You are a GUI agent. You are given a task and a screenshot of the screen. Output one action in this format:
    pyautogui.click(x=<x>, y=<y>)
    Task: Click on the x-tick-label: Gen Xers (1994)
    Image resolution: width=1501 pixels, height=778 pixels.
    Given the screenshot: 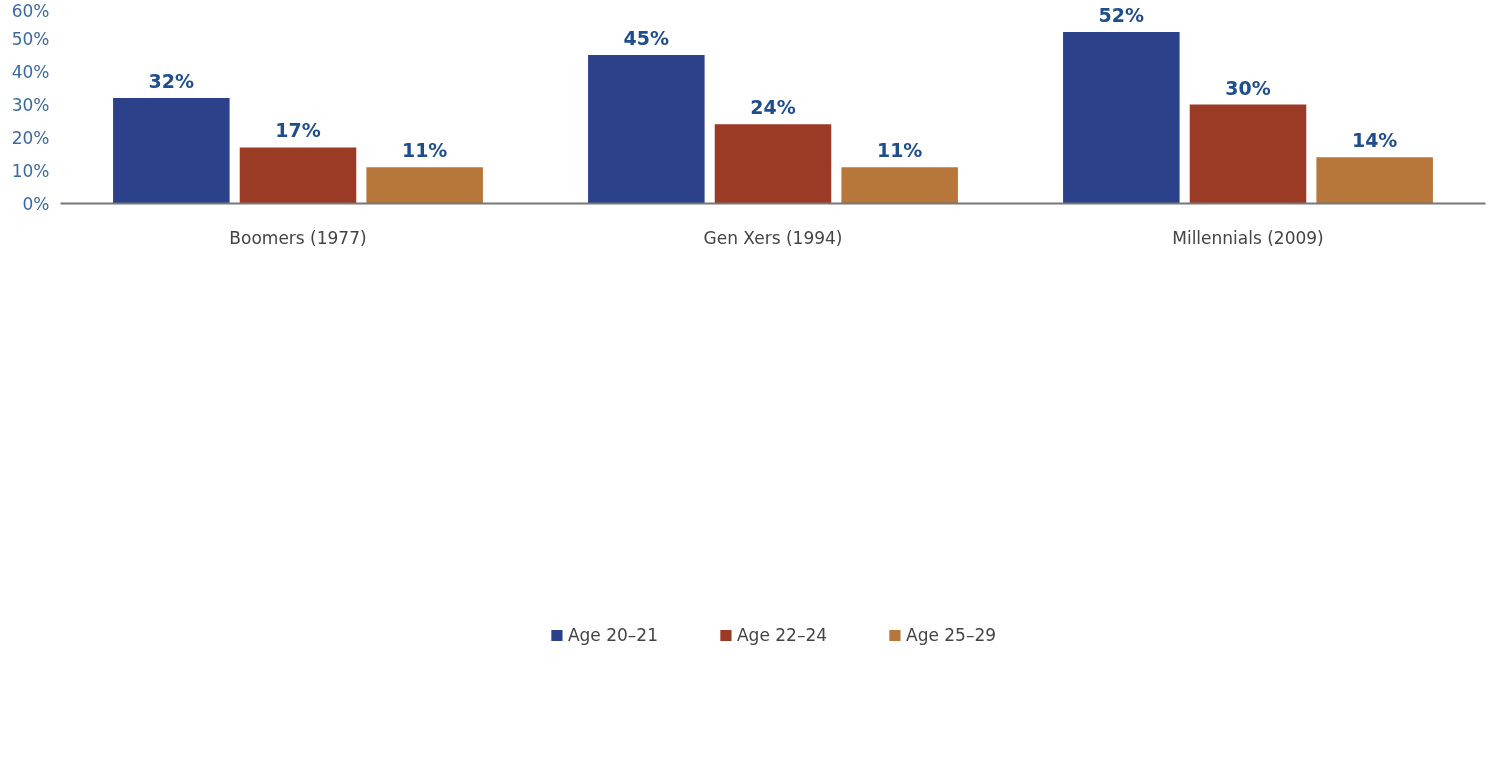 What is the action you would take?
    pyautogui.click(x=773, y=237)
    